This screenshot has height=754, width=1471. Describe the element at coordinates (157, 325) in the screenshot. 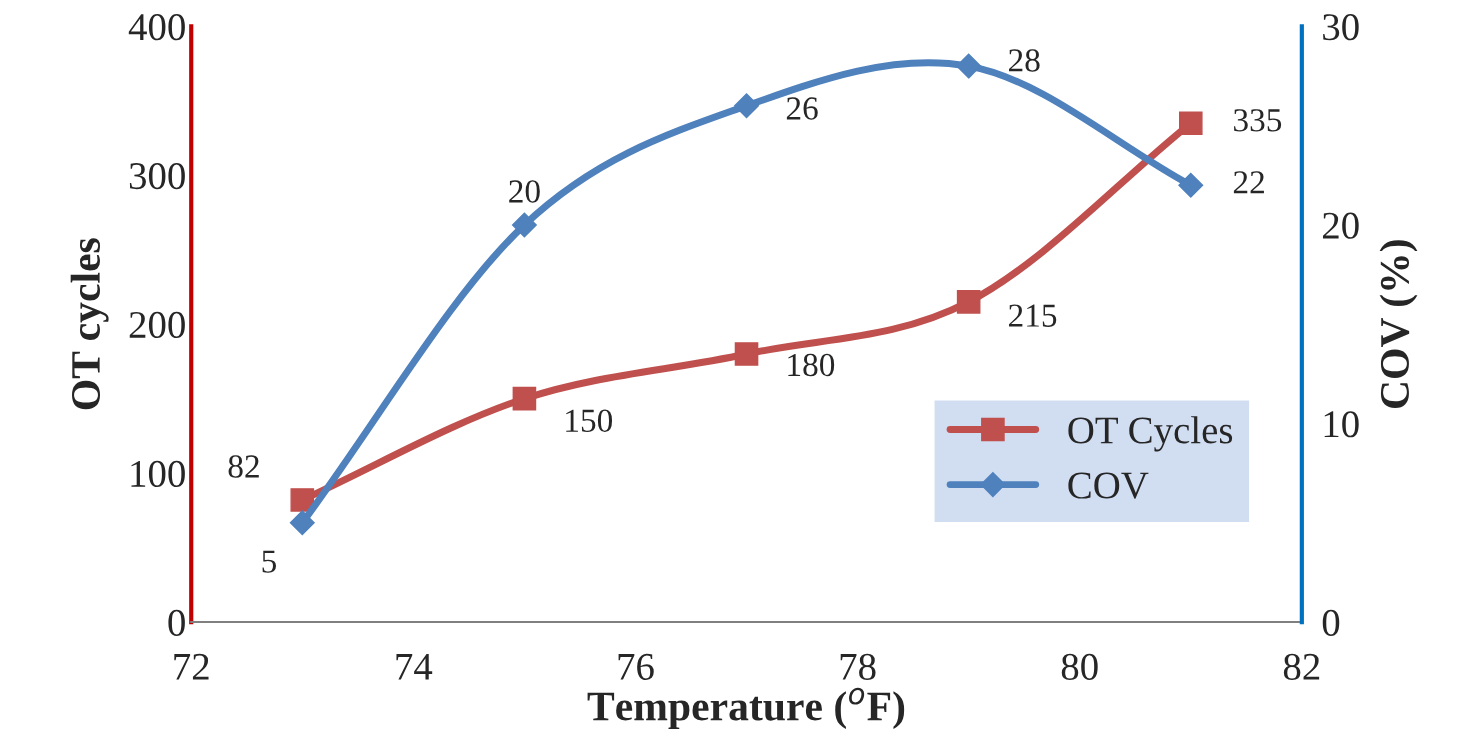

I see `y-tick-label: 200` at that location.